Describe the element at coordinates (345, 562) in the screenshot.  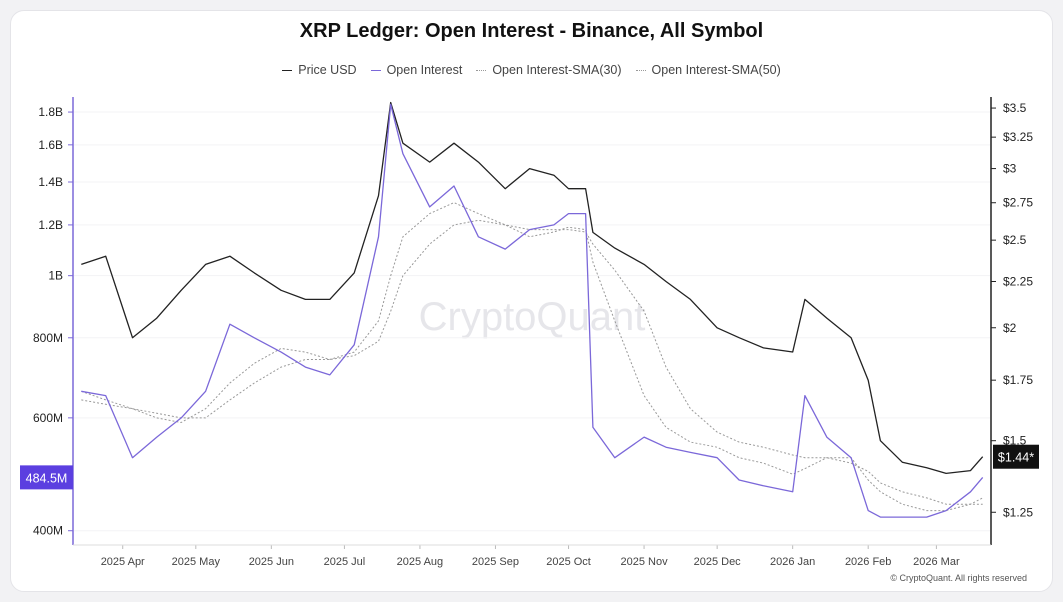
I see `x-tick-label: 2025 Jul` at that location.